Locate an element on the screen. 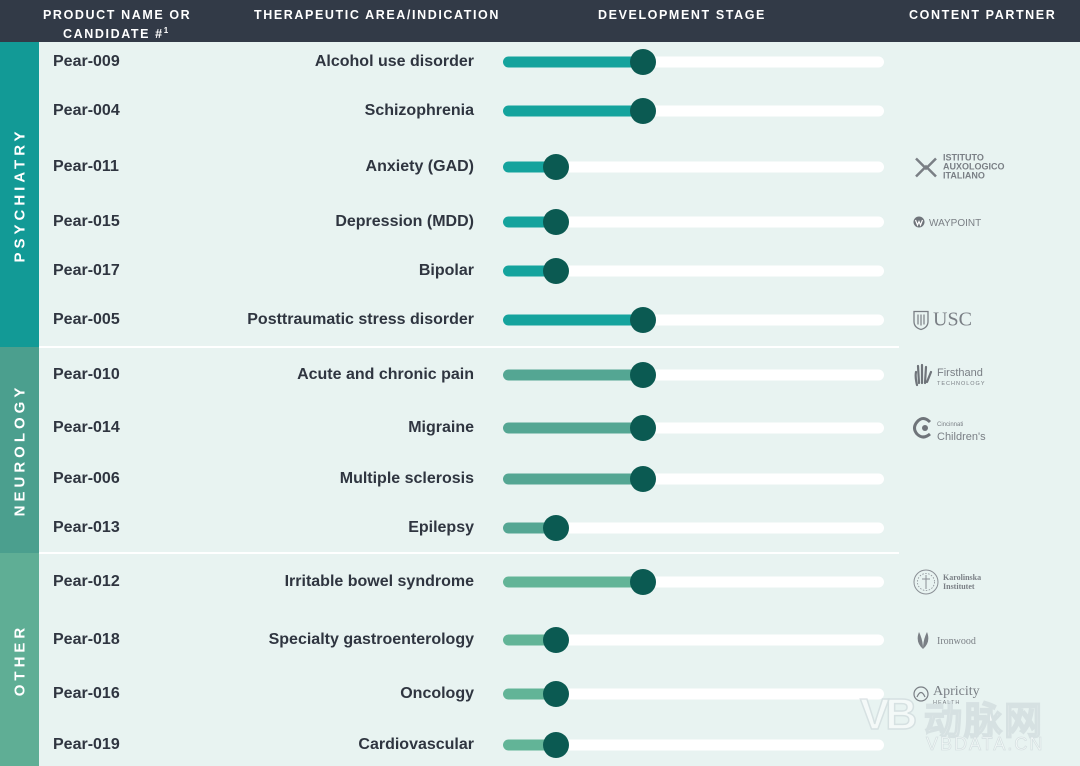 The width and height of the screenshot is (1080, 766). group-other: OTHER is located at coordinates (19, 659).